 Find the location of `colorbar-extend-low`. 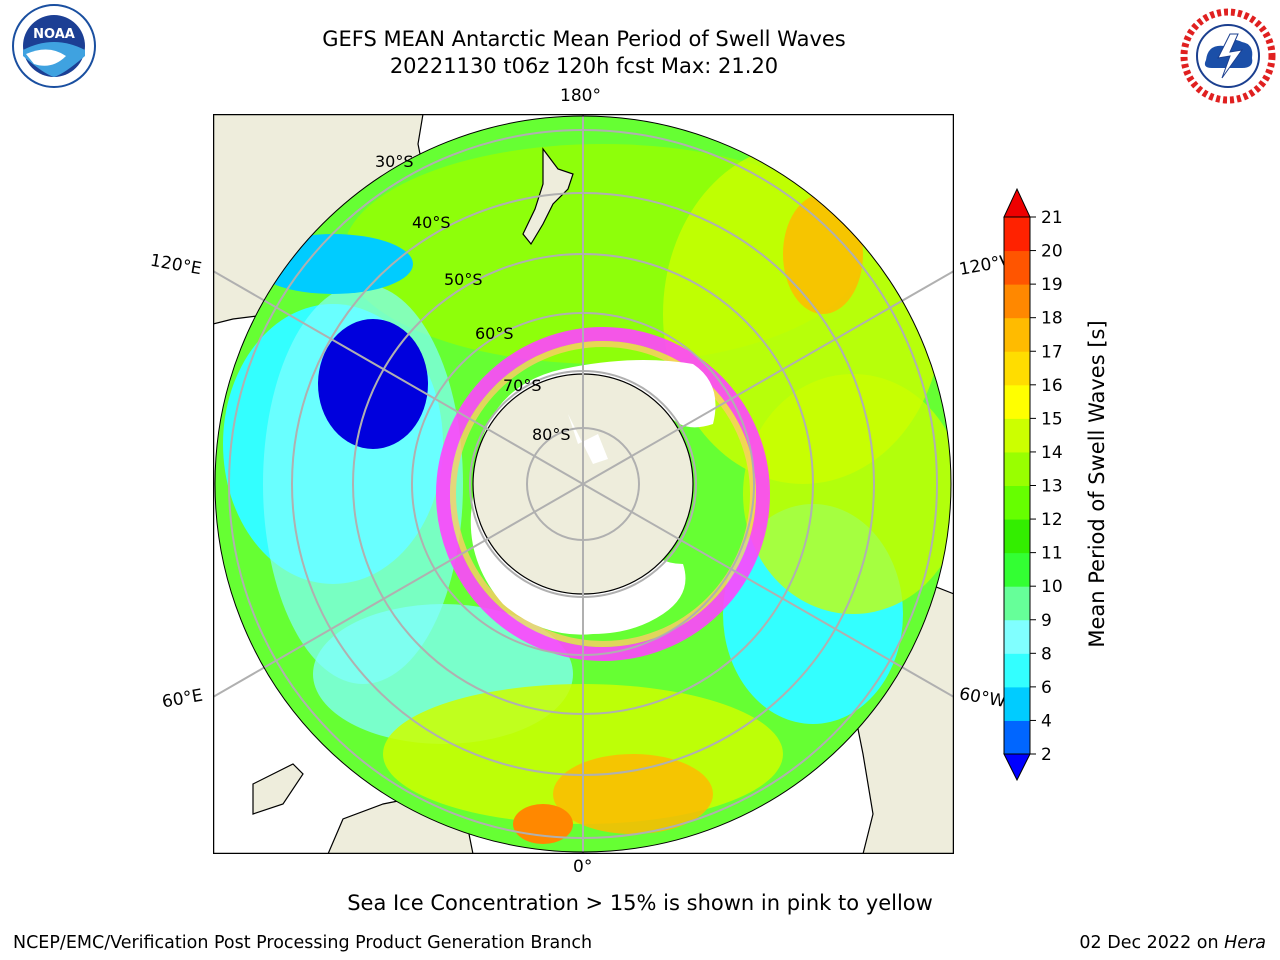

colorbar-extend-low is located at coordinates (1017, 767).